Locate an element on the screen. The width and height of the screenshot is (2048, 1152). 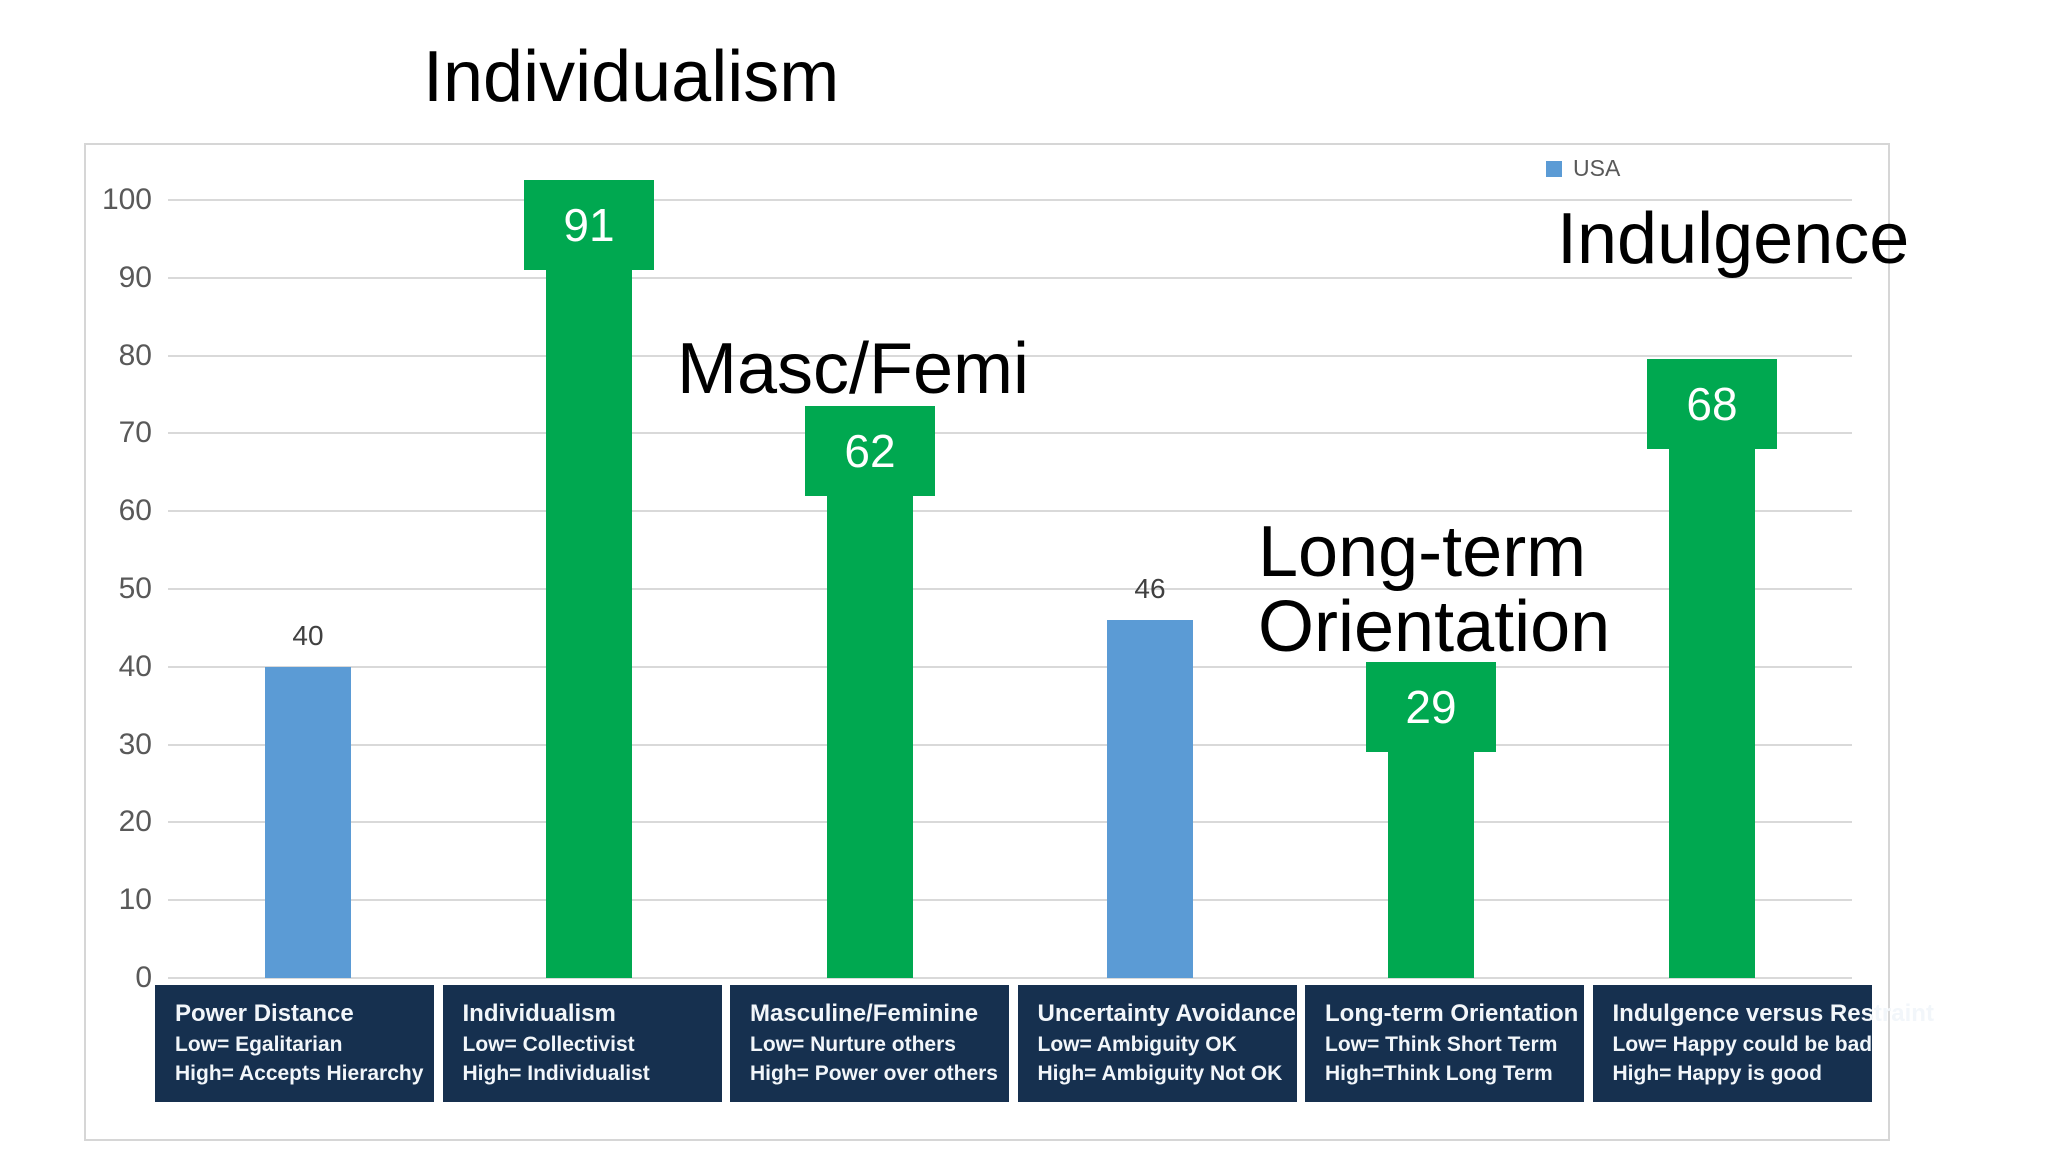
annotation-line: Long-term is located at coordinates (1422, 552).